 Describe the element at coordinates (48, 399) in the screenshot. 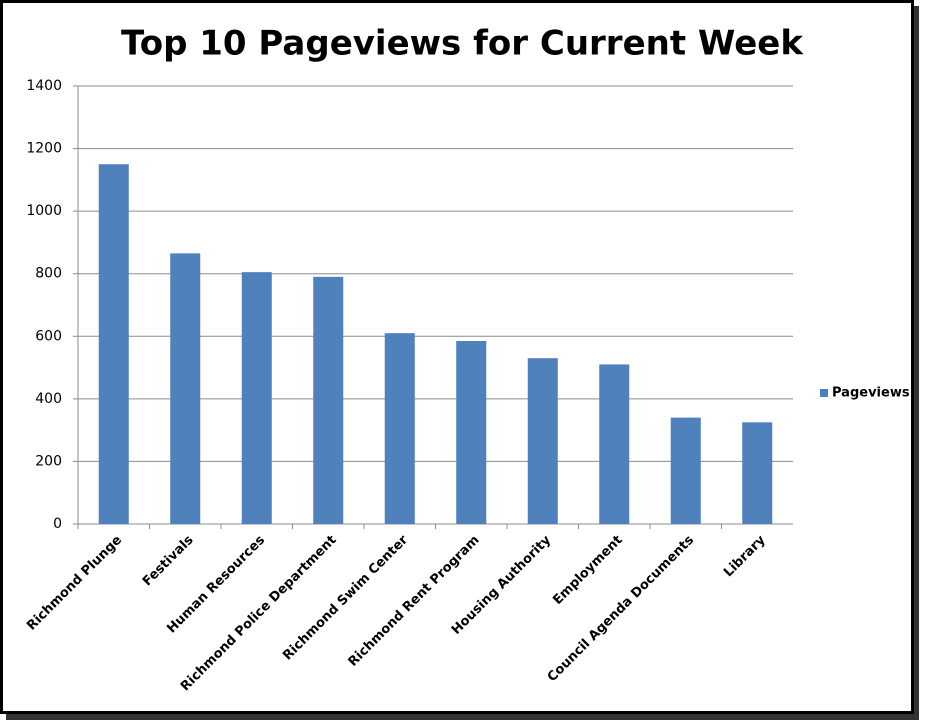

I see `y-tick-label: 400` at that location.